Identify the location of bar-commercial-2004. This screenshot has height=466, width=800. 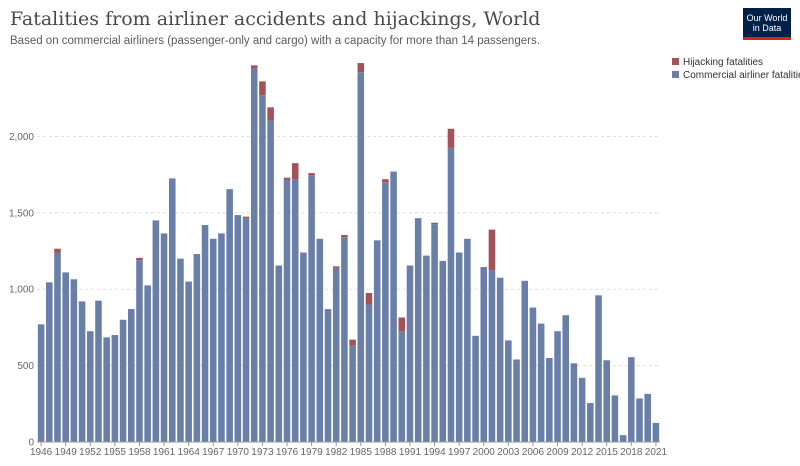
(516, 400).